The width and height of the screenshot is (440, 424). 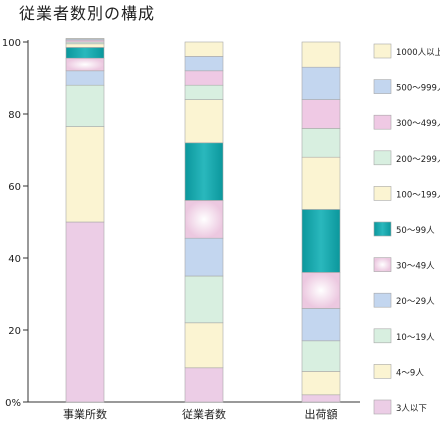 I want to click on x-category-label: 事業所数, so click(x=85, y=414).